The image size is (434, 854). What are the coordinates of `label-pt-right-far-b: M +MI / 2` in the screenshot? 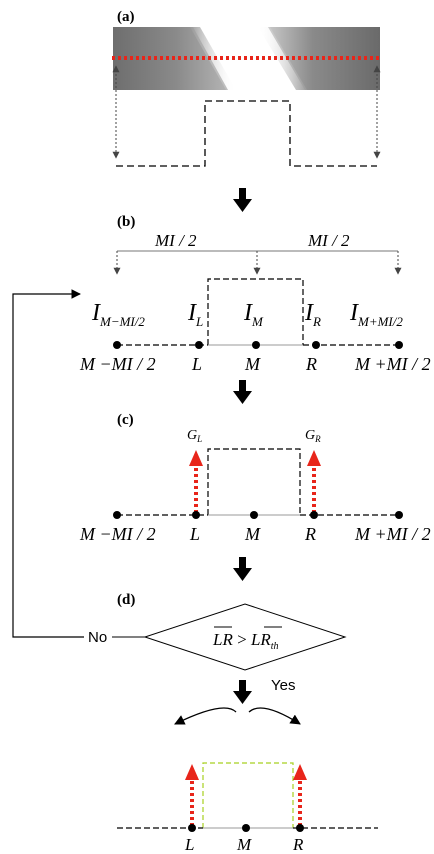 It's located at (392, 364).